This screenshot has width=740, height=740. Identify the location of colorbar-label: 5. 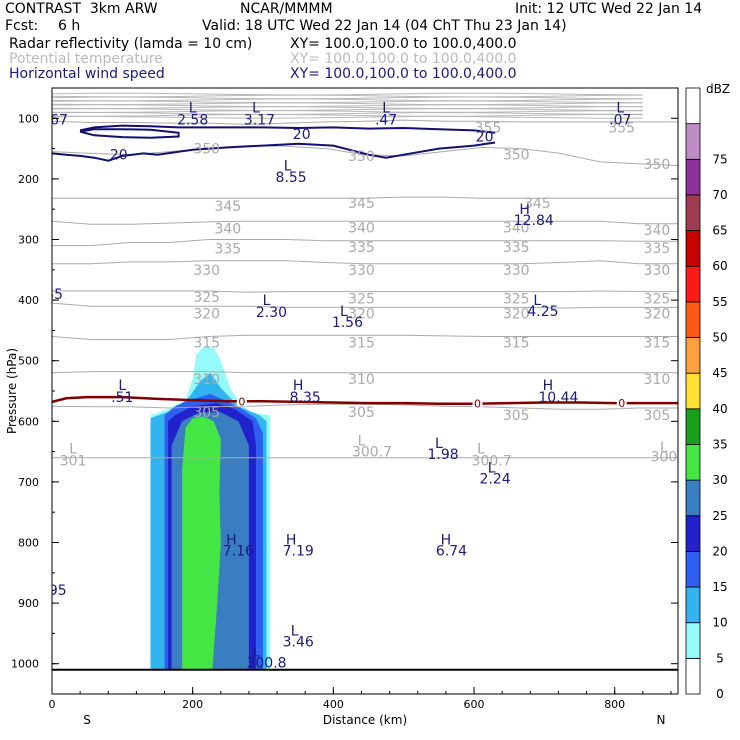
(720, 658).